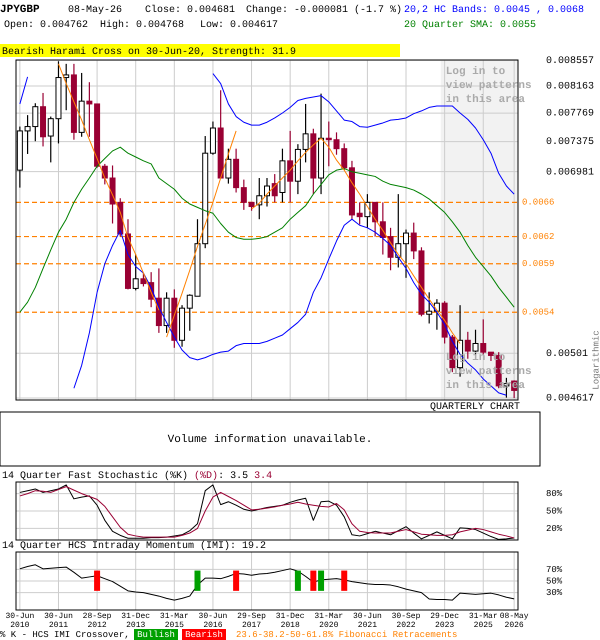  I want to click on text: Low: 0.004617, so click(239, 25).